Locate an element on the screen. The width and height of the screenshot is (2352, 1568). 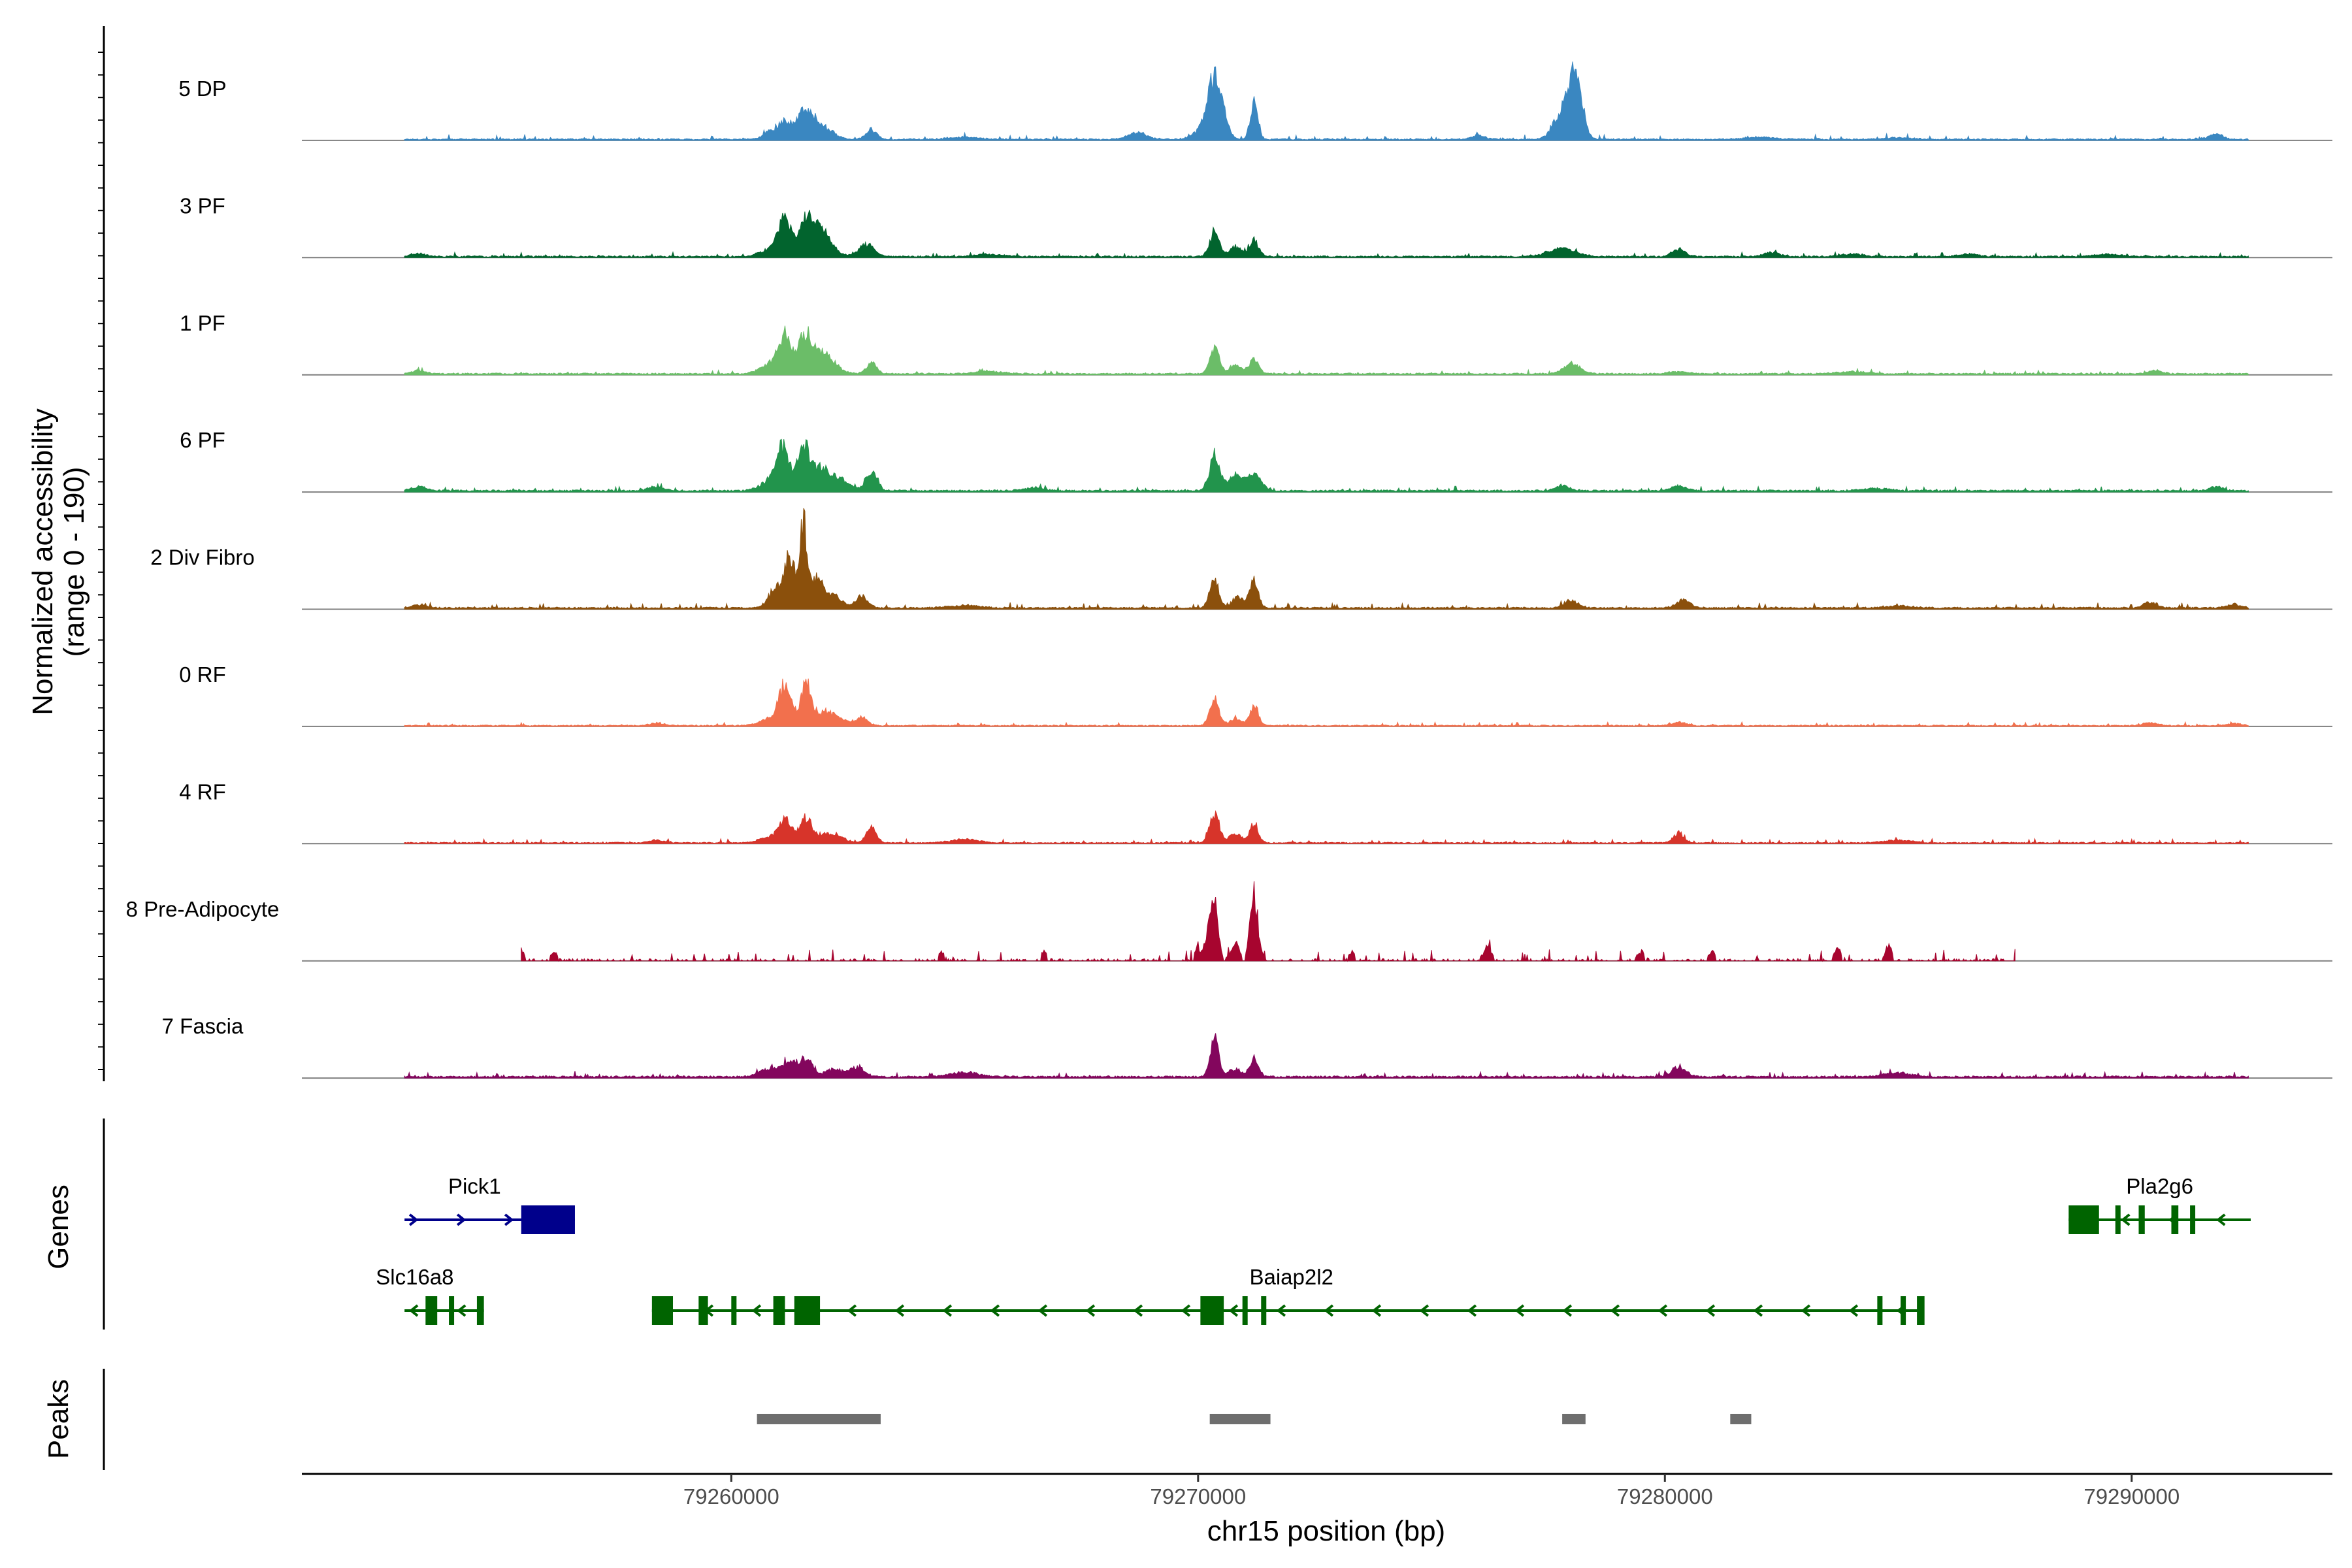
coverage-track: 7 Fascia is located at coordinates (1247, 1046).